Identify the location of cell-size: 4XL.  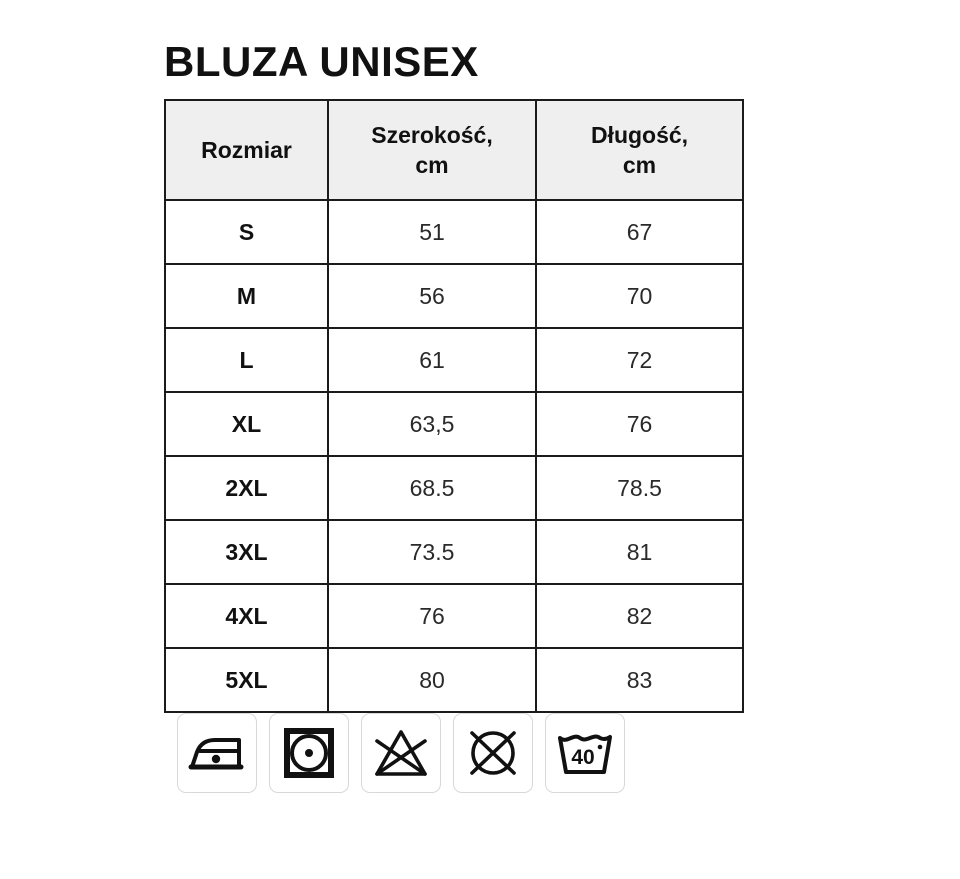
(246, 616).